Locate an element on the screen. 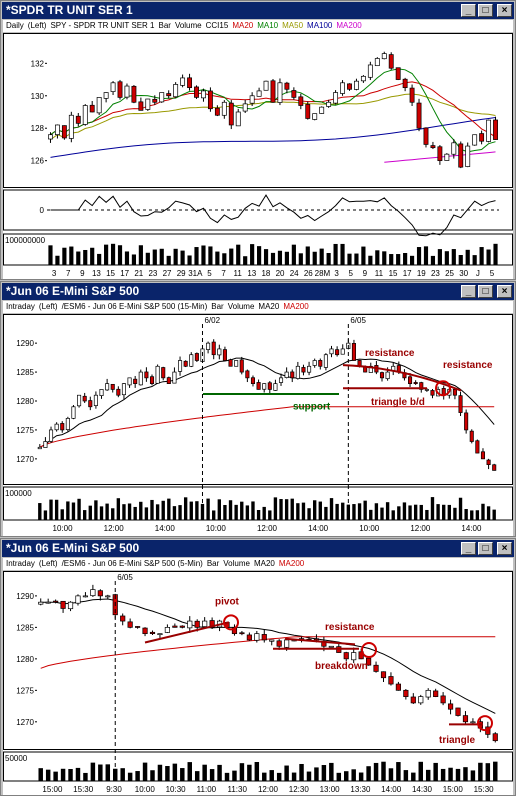  volume-scale-label: 100000000 is located at coordinates (25, 240).